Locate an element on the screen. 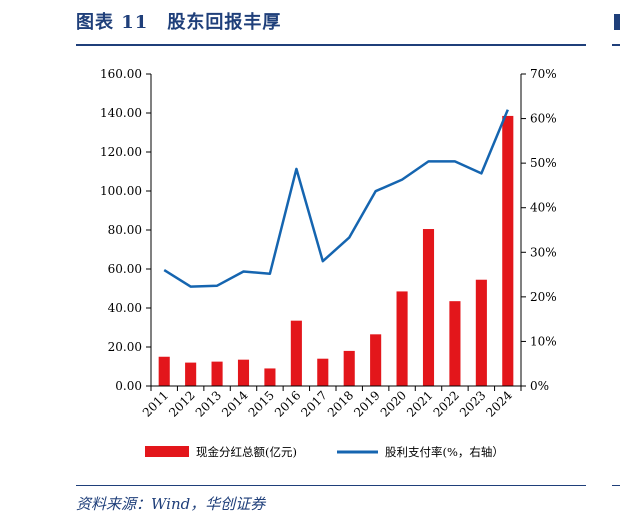 The height and width of the screenshot is (526, 620). x-tick-label-2020: 2020 is located at coordinates (393, 403).